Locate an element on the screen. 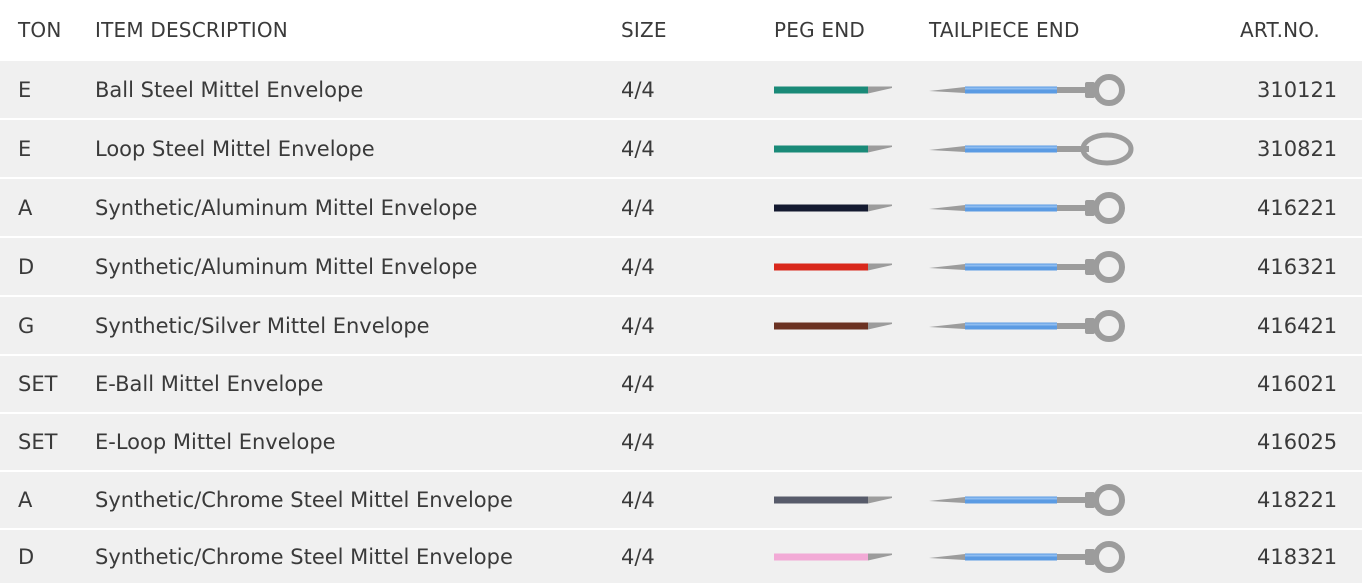 The image size is (1362, 583). art-no-cell: 416025 is located at coordinates (1297, 442).